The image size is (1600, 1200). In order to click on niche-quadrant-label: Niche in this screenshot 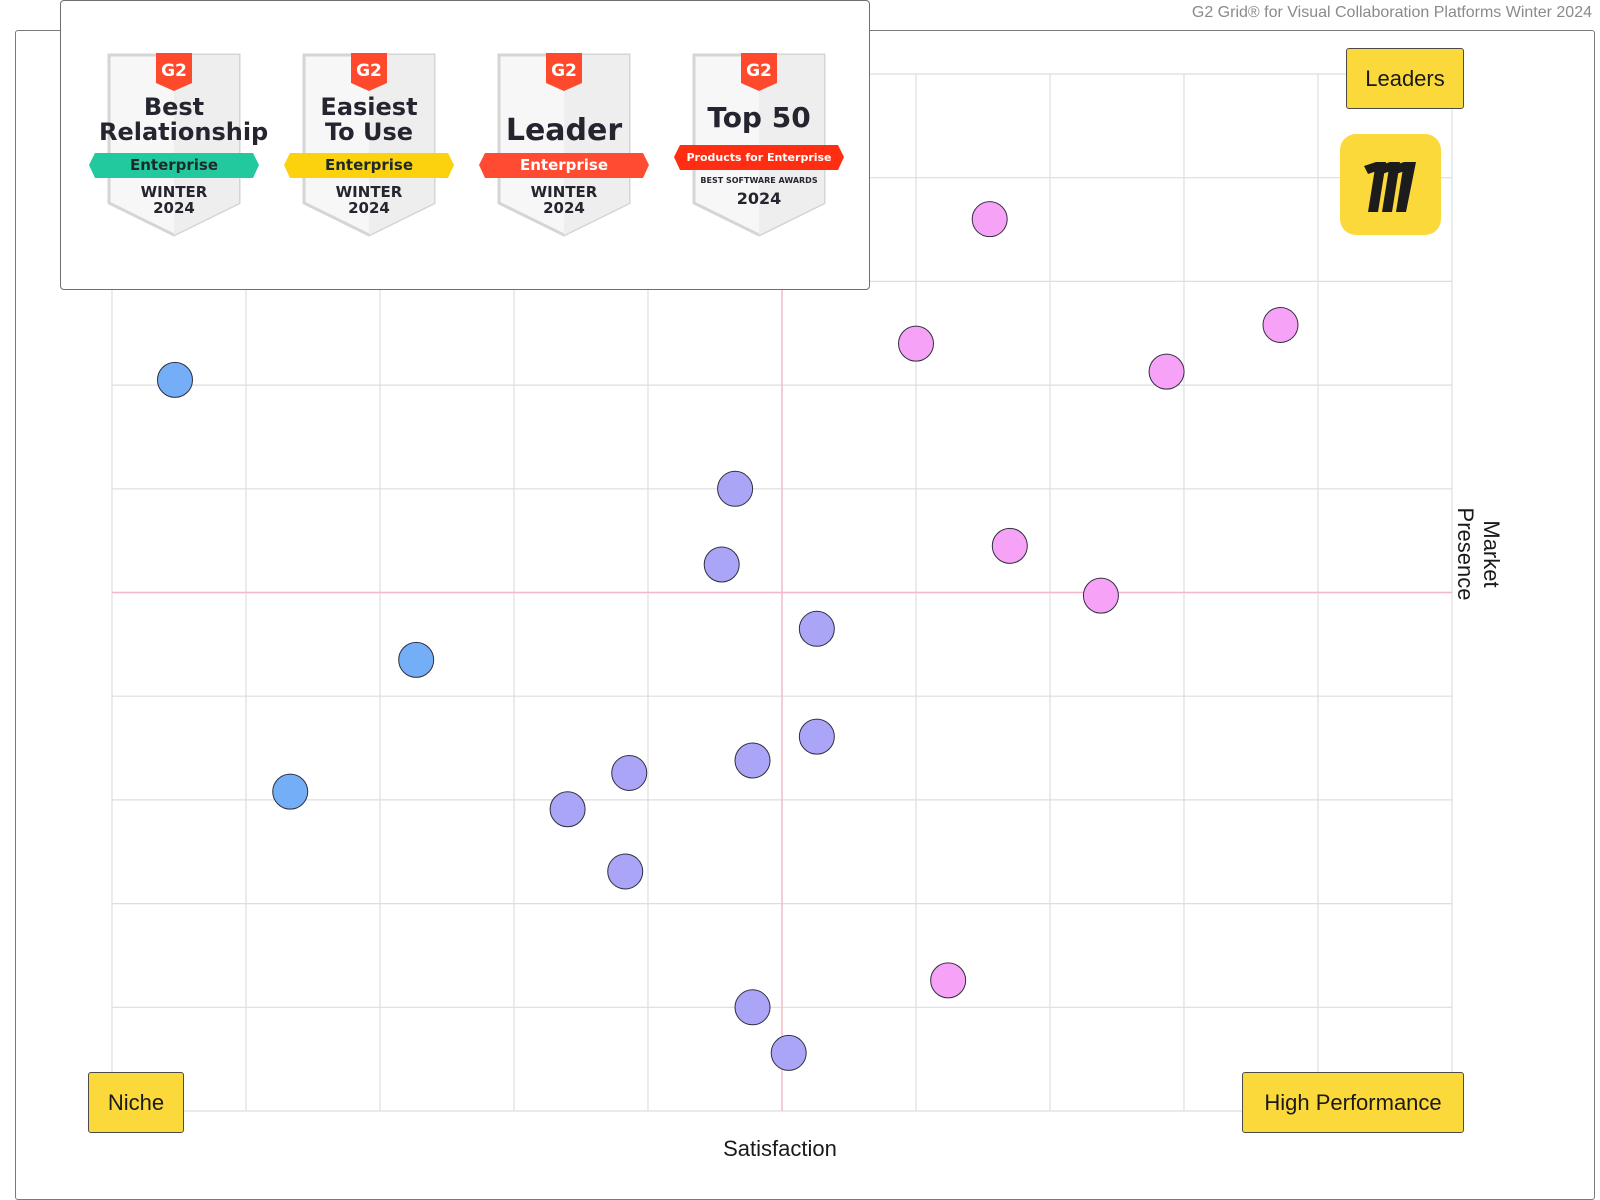, I will do `click(136, 1102)`.